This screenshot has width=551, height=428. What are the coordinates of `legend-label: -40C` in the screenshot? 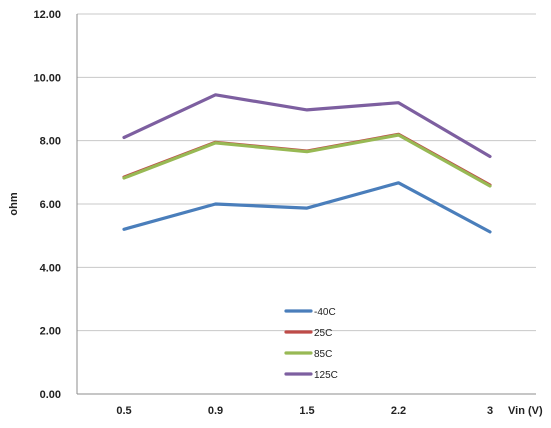 It's located at (325, 312).